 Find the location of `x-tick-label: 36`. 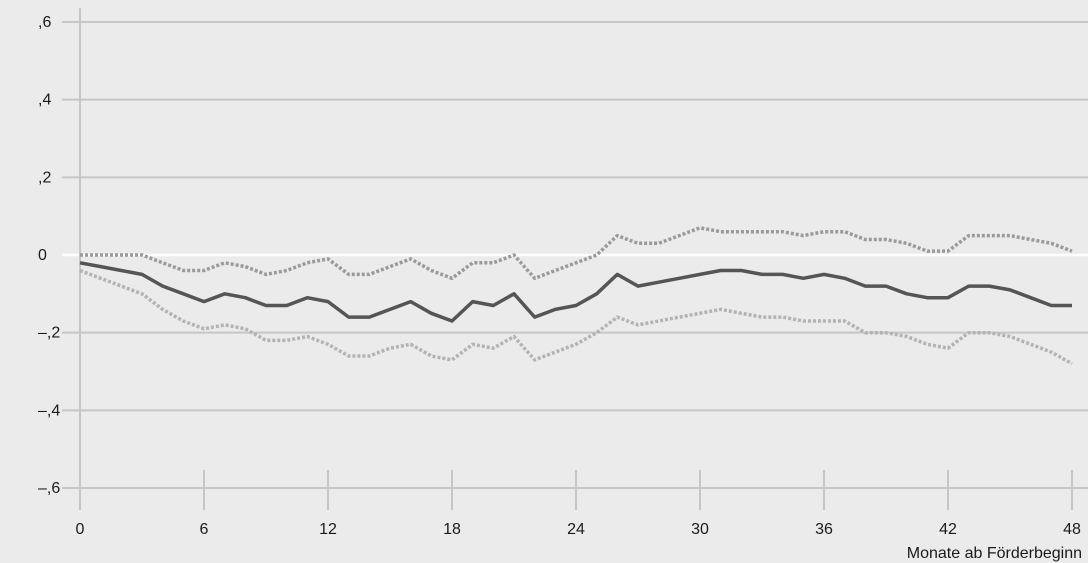

x-tick-label: 36 is located at coordinates (824, 529).